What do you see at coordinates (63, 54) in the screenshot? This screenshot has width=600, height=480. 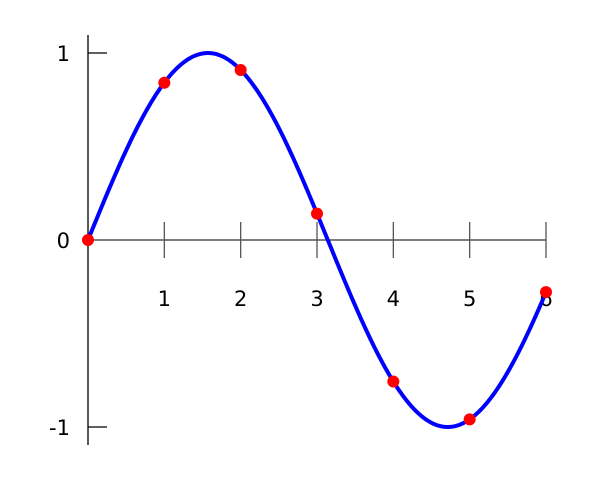 I see `y-tick-label: 1` at bounding box center [63, 54].